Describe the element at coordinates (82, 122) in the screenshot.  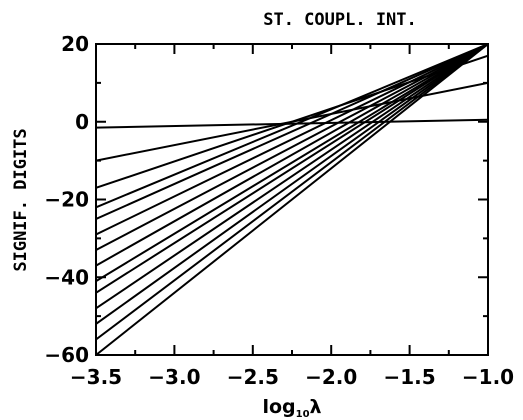
I see `y-tick-label: 0` at that location.